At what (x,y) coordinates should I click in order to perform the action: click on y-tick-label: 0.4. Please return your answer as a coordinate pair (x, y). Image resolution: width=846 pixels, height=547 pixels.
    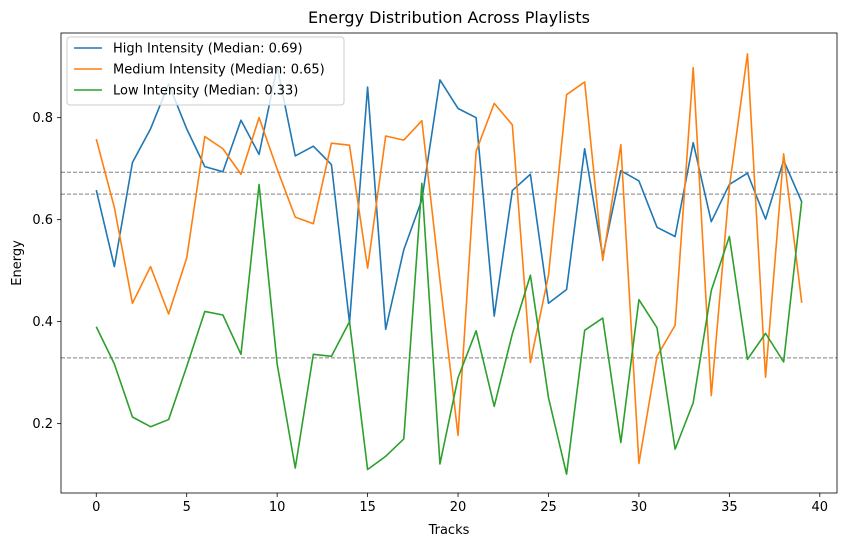
    Looking at the image, I should click on (42, 322).